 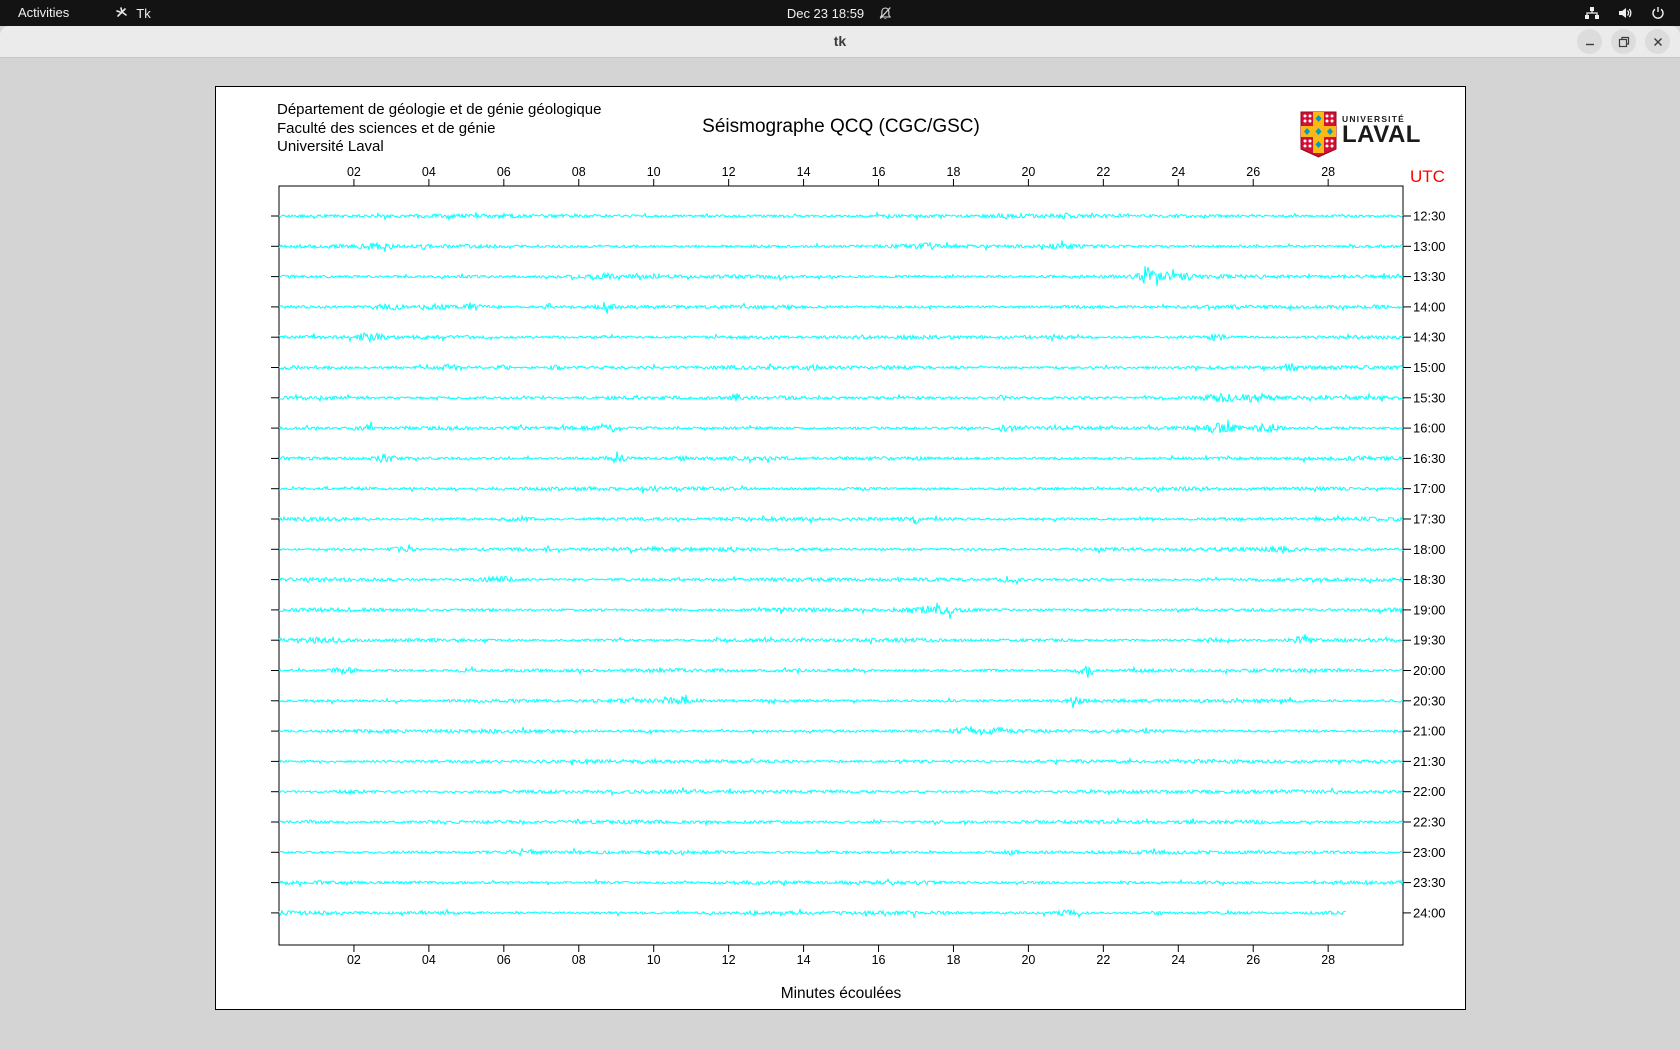 I want to click on time-label: 15:00, so click(x=1429, y=367).